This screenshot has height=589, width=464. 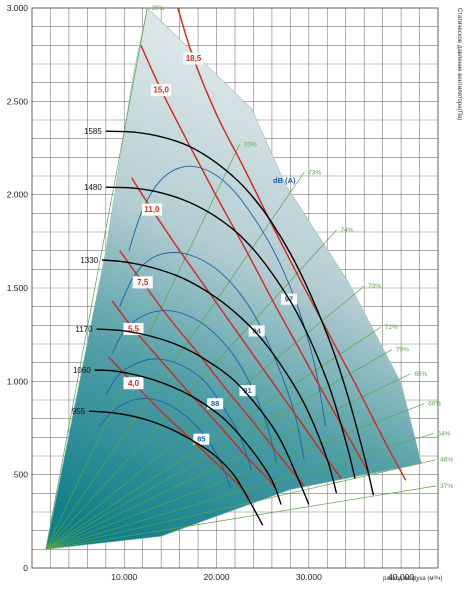 I want to click on rpm-label-1170: 1170, so click(x=84, y=329).